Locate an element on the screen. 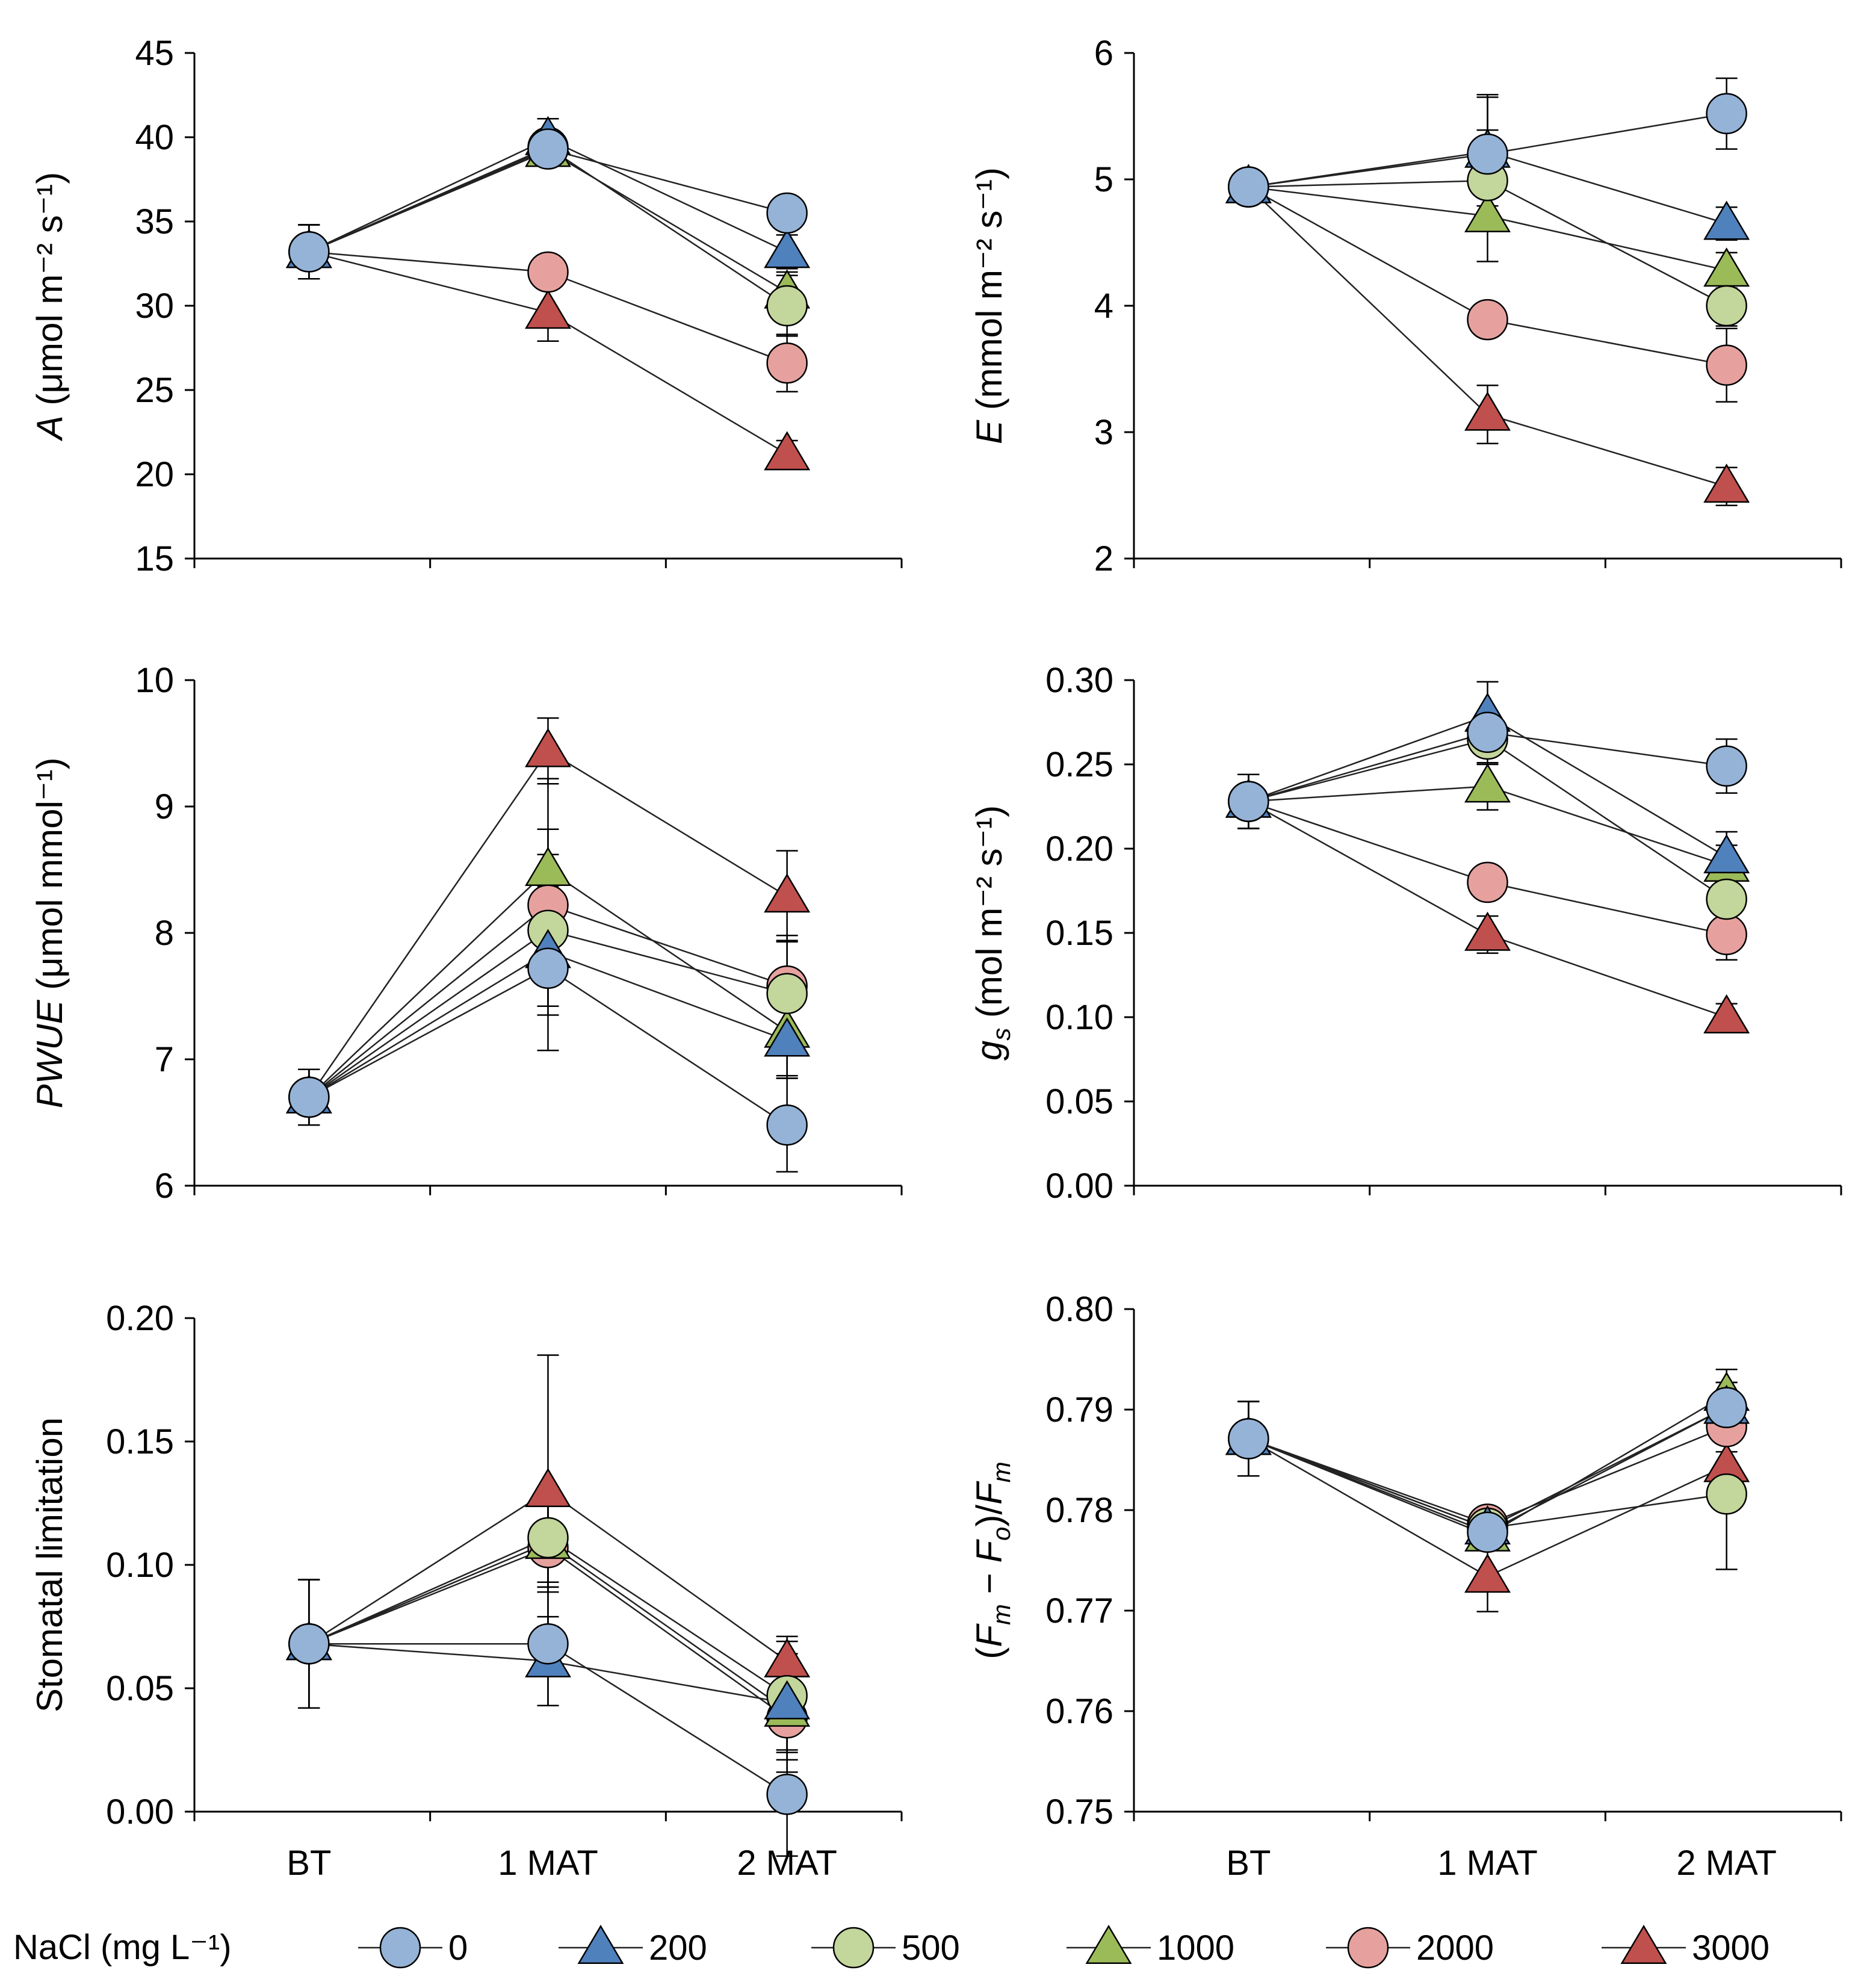  panel-A: 15 20 25 30 35 40 45 A (μmol m⁻² s⁻¹) is located at coordinates (466, 306).